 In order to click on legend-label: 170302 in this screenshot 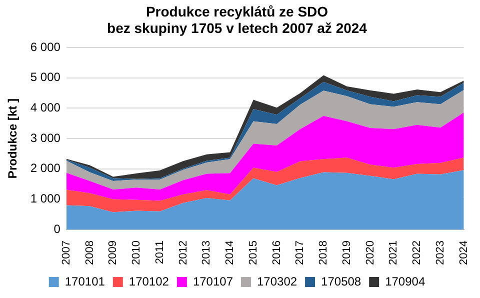, I will do `click(277, 281)`.